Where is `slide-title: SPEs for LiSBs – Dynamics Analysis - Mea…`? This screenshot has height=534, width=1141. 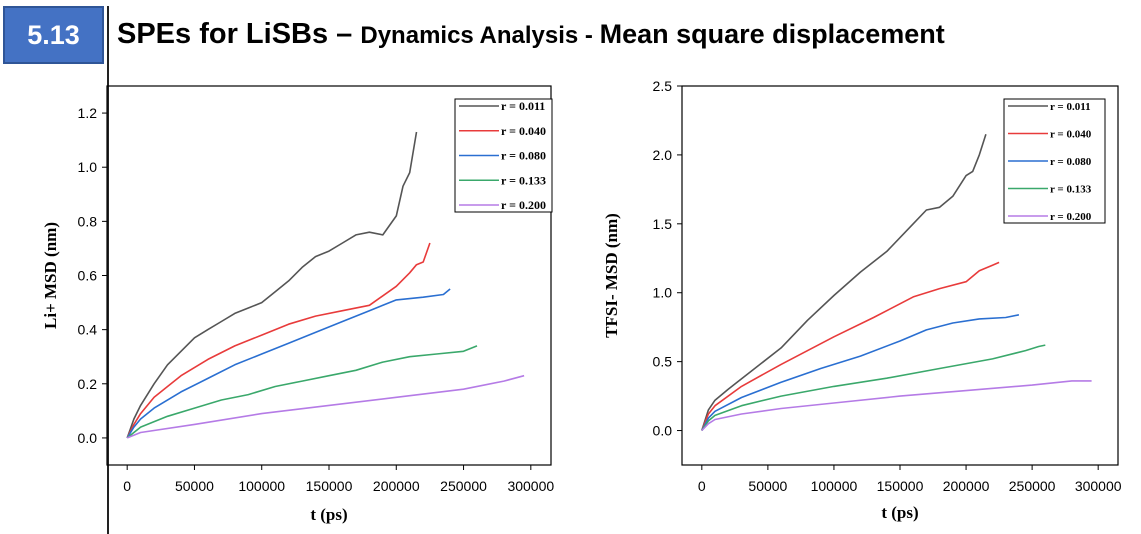
slide-title: SPEs for LiSBs – Dynamics Analysis - Mea… is located at coordinates (531, 34).